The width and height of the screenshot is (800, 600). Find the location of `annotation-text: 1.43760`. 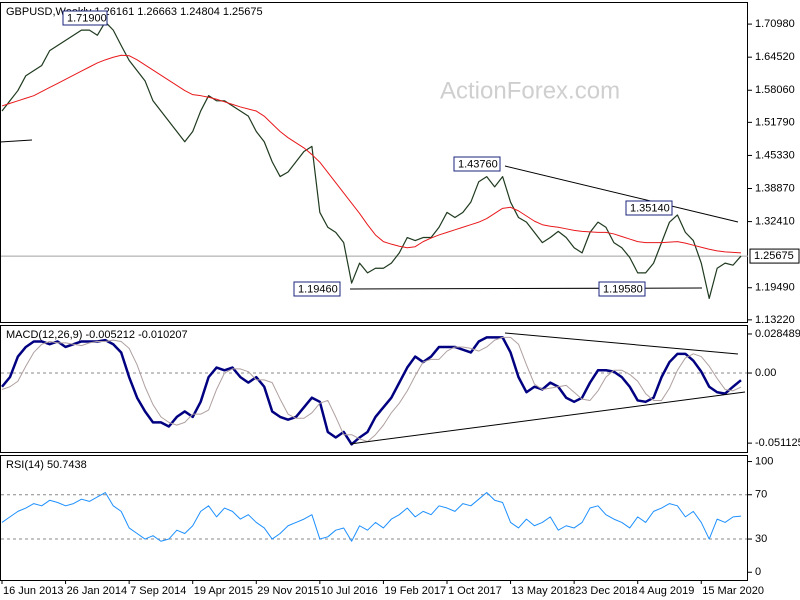

annotation-text: 1.43760 is located at coordinates (478, 164).